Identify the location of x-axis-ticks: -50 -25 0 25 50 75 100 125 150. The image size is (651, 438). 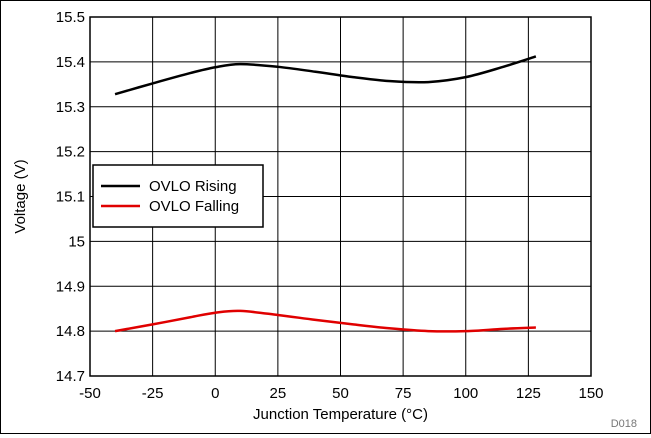
(341, 393).